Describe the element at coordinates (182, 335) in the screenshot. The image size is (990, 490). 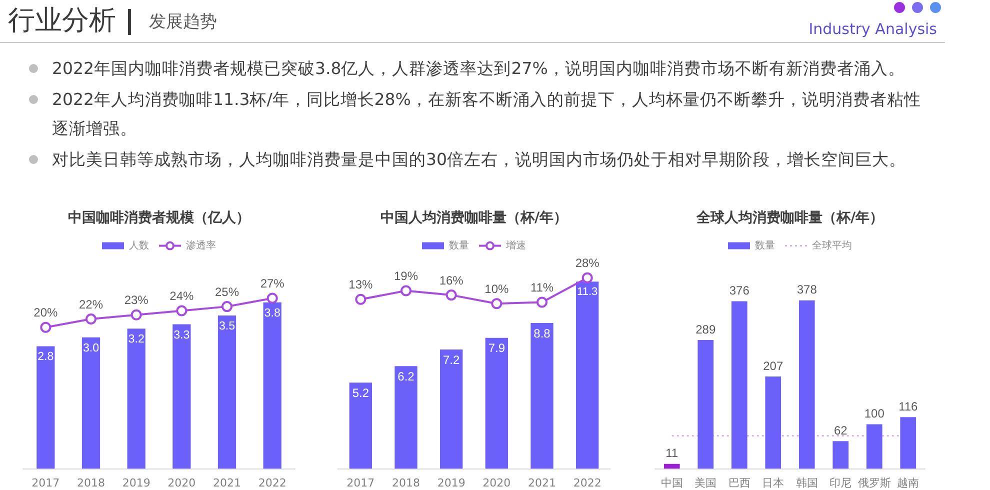
I see `data-label: 3.3` at that location.